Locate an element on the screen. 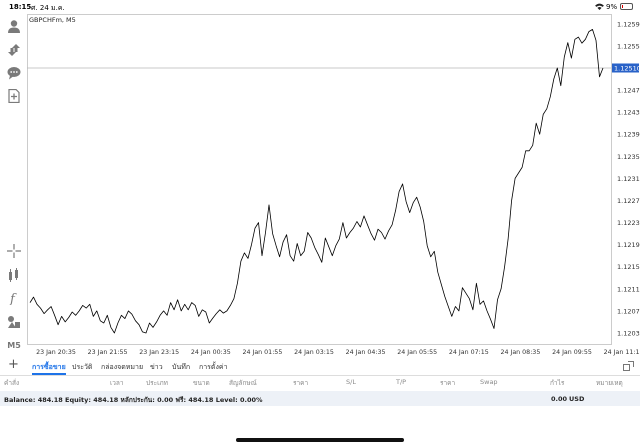 The image size is (640, 447). x-tick-label: 24 Jan 11:15 is located at coordinates (622, 352).